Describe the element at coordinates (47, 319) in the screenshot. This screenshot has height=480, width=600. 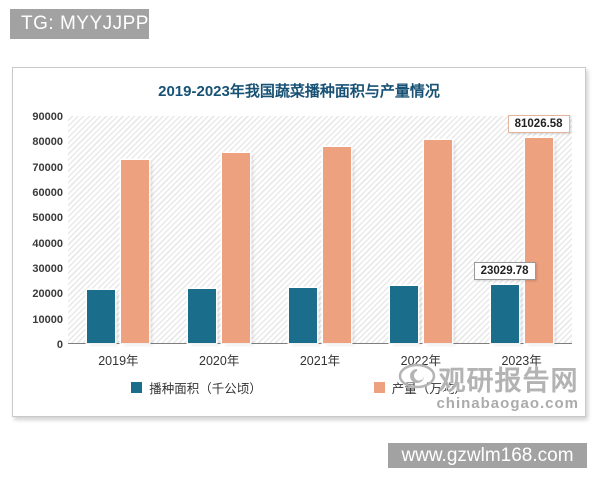
I see `y-tick-label: 10000` at that location.